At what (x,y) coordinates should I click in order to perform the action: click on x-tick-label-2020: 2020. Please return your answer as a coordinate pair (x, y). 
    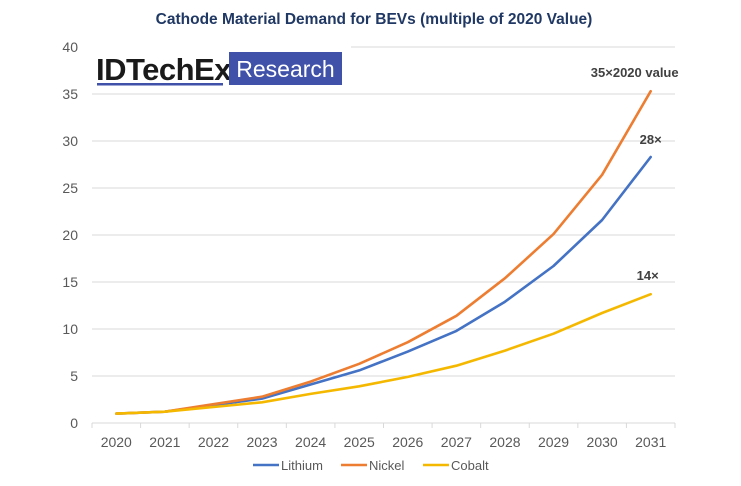
    Looking at the image, I should click on (116, 442).